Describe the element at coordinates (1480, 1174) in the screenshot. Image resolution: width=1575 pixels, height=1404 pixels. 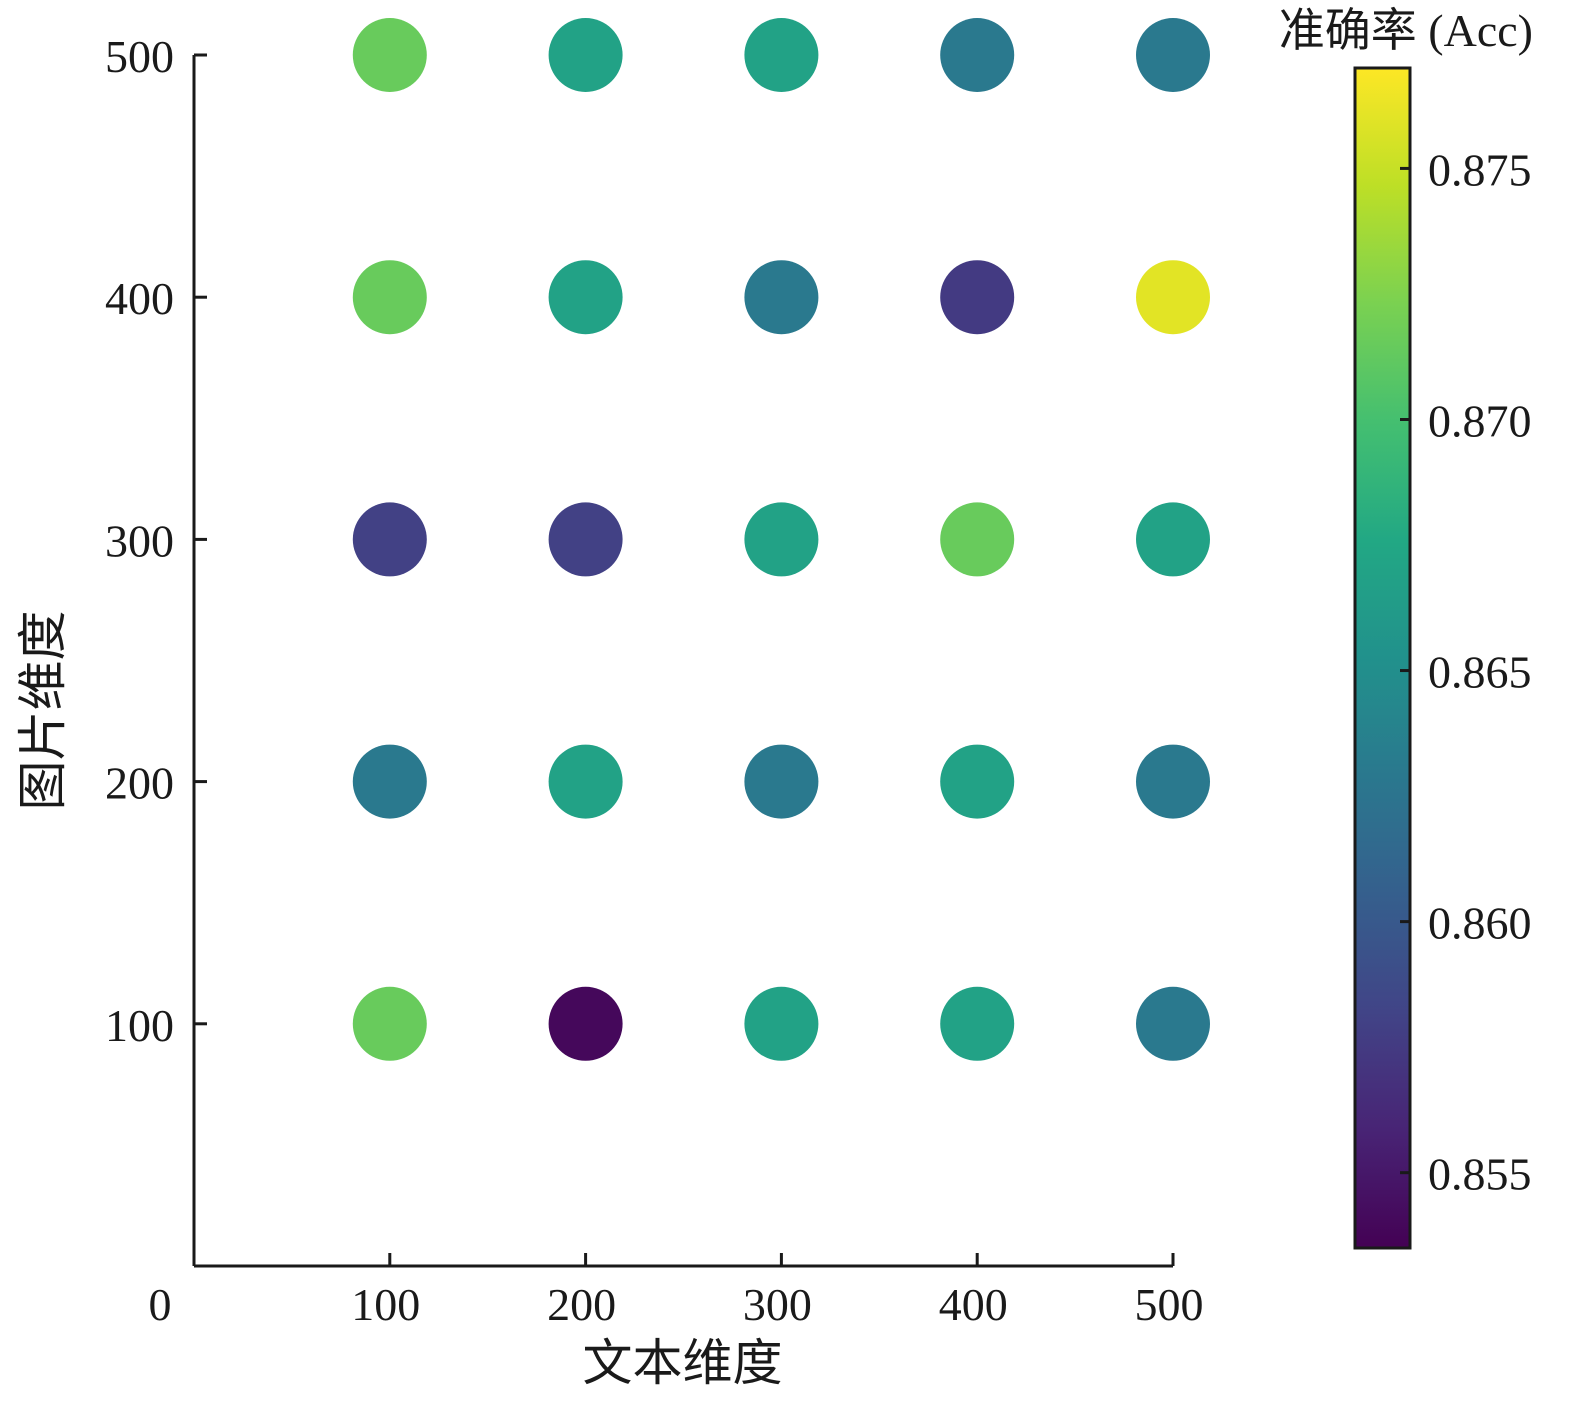
I see `colorbar-tick-label: 0.855` at that location.